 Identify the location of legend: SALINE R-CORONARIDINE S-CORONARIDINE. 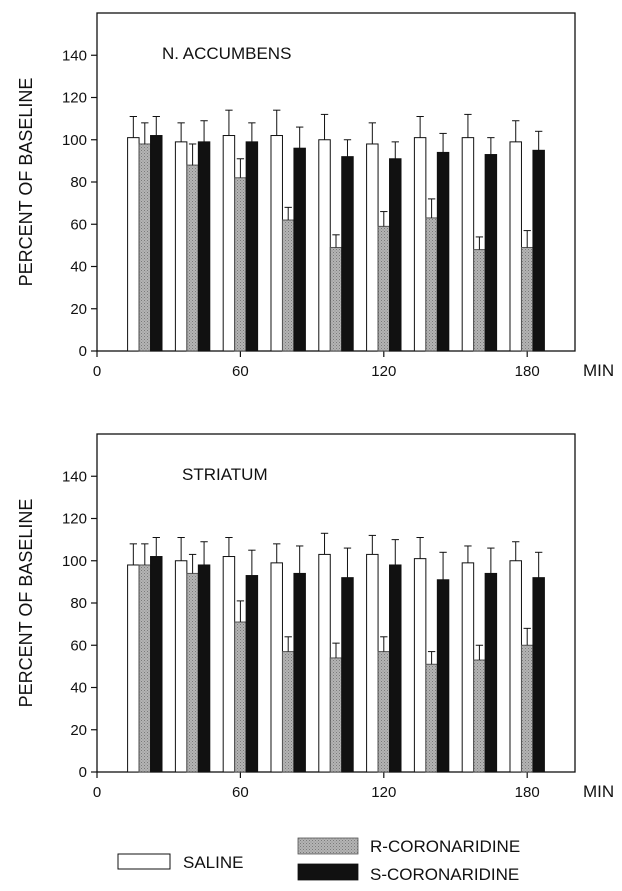
(318, 860).